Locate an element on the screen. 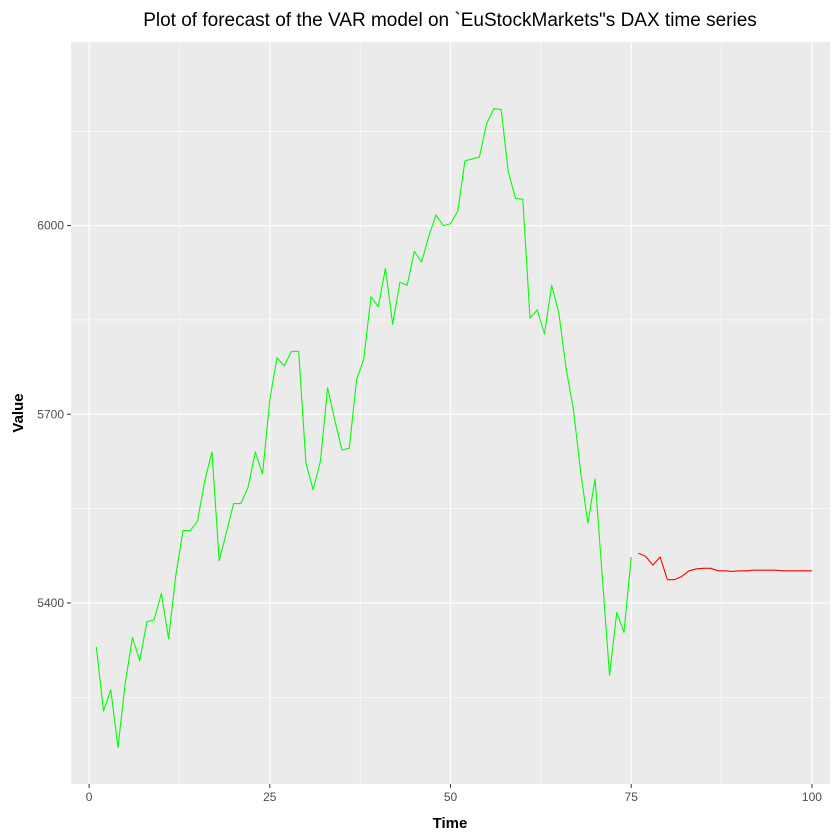 Image resolution: width=840 pixels, height=840 pixels. y-axis: 5400 5700 6000 is located at coordinates (54, 414).